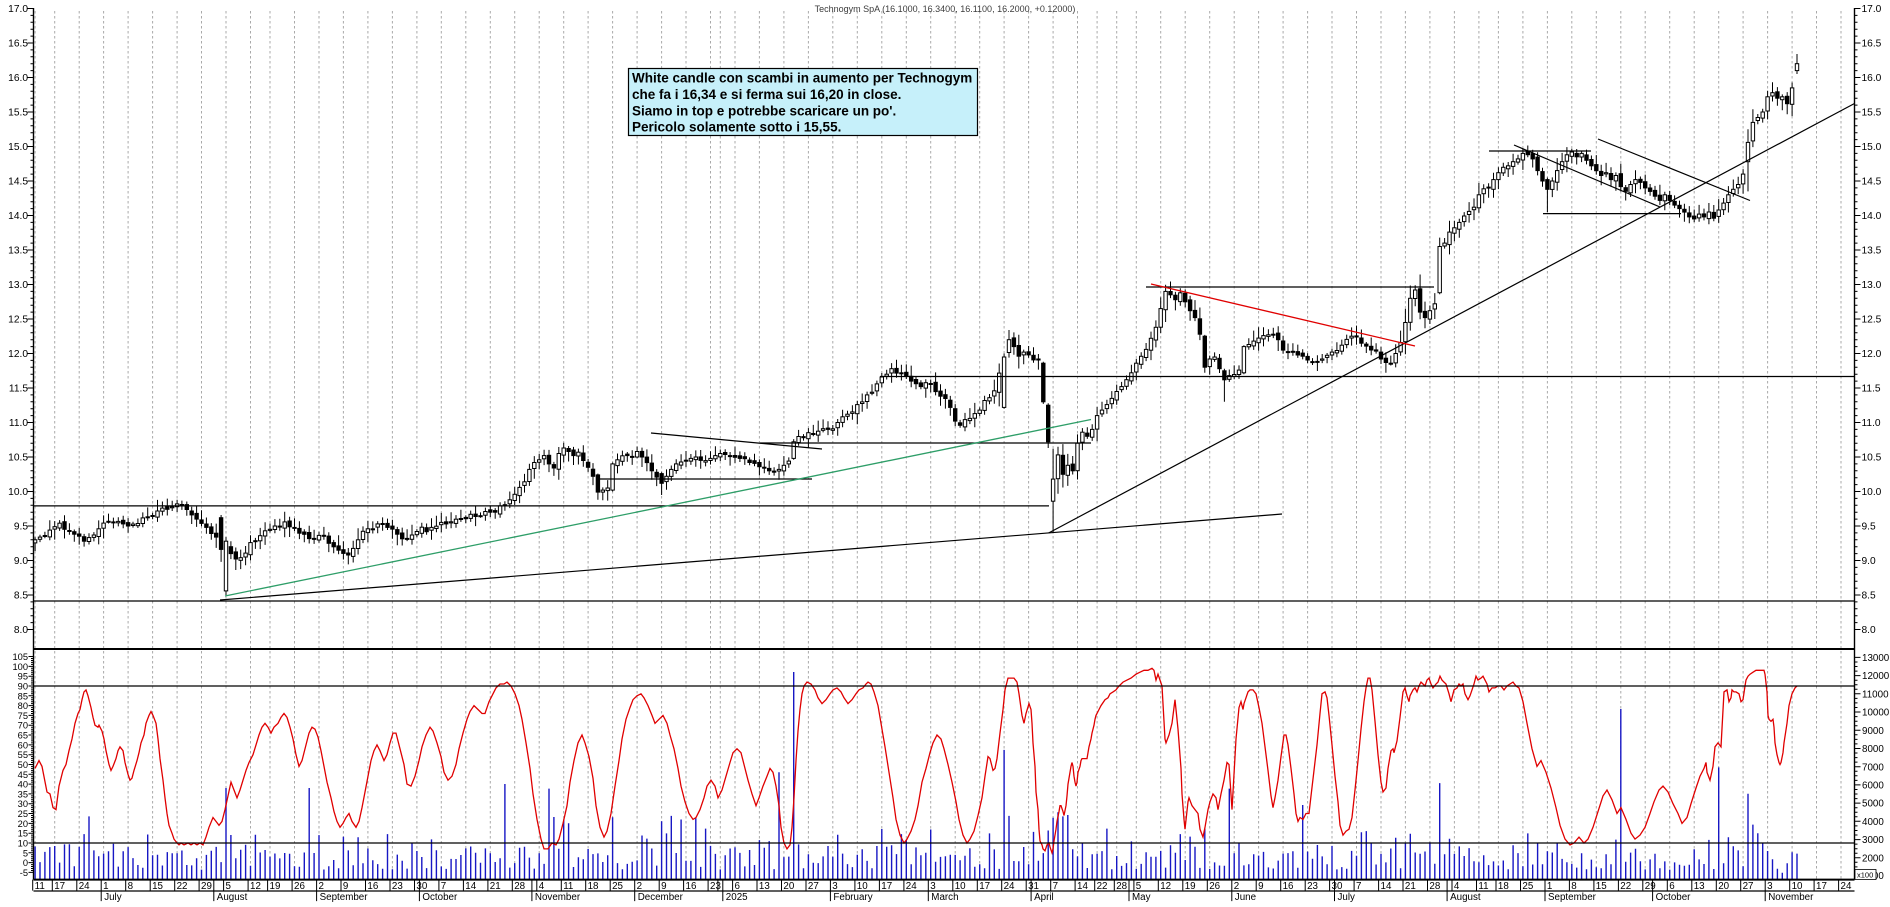 This screenshot has height=907, width=1890. What do you see at coordinates (20, 667) in the screenshot?
I see `svg-text: 100` at bounding box center [20, 667].